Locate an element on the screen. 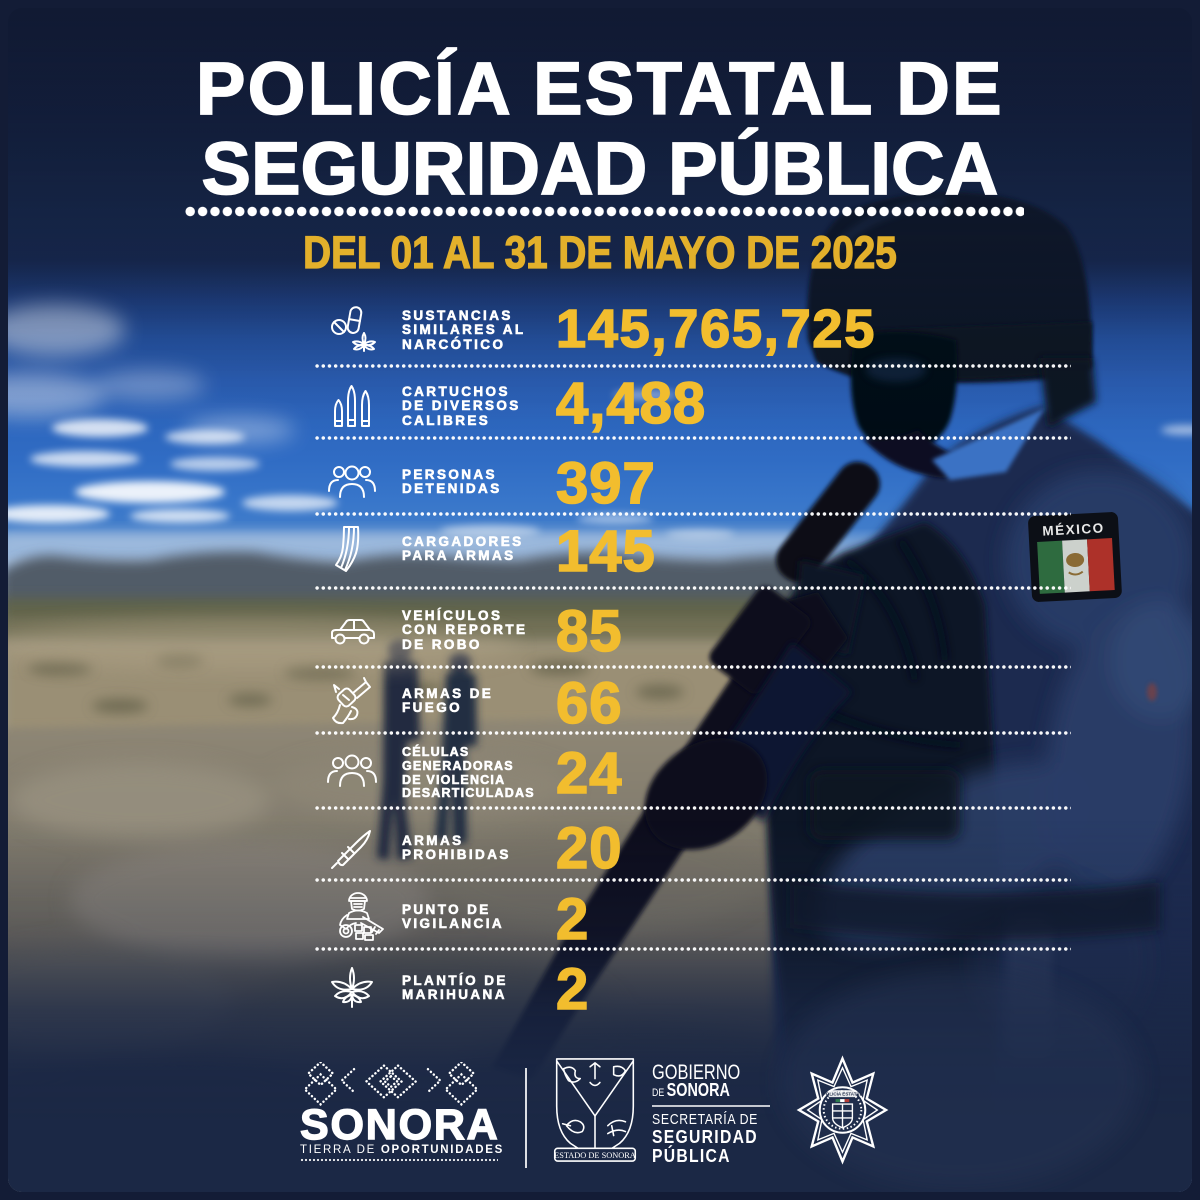 Image resolution: width=1200 pixels, height=1200 pixels. svg-text: POLICÍA ESTATAL is located at coordinates (843, 1093).